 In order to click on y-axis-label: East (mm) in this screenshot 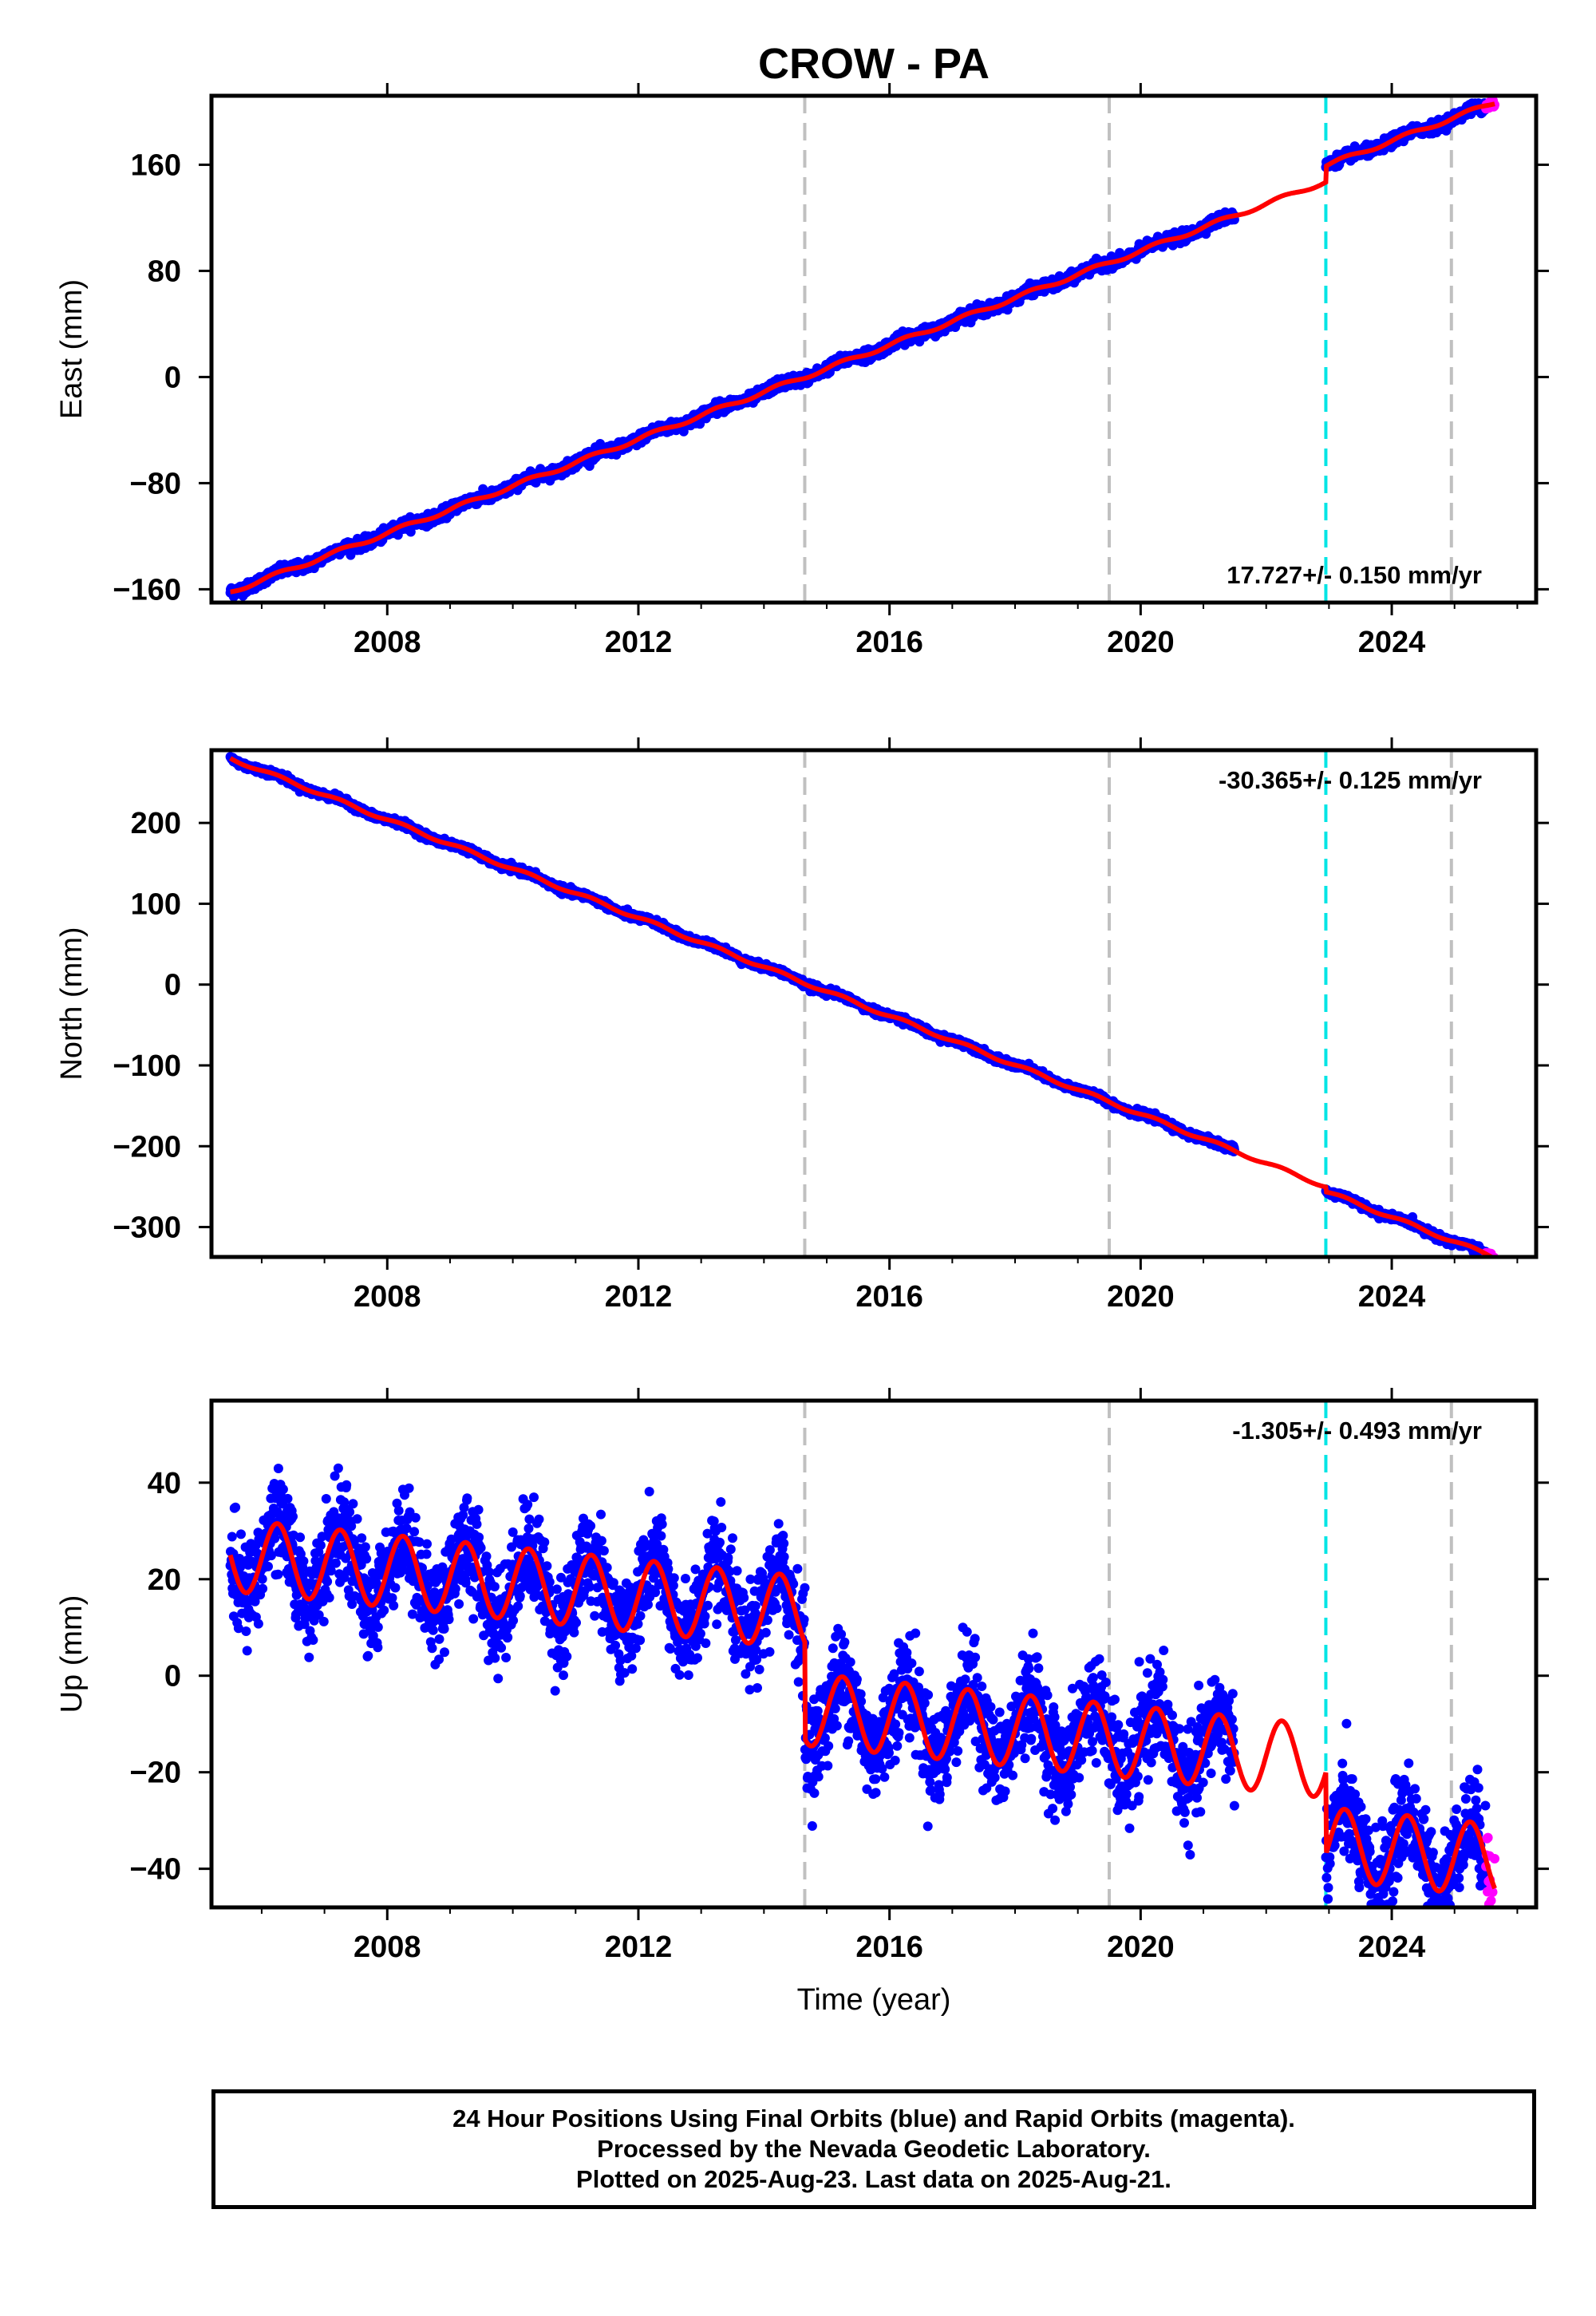, I will do `click(72, 349)`.